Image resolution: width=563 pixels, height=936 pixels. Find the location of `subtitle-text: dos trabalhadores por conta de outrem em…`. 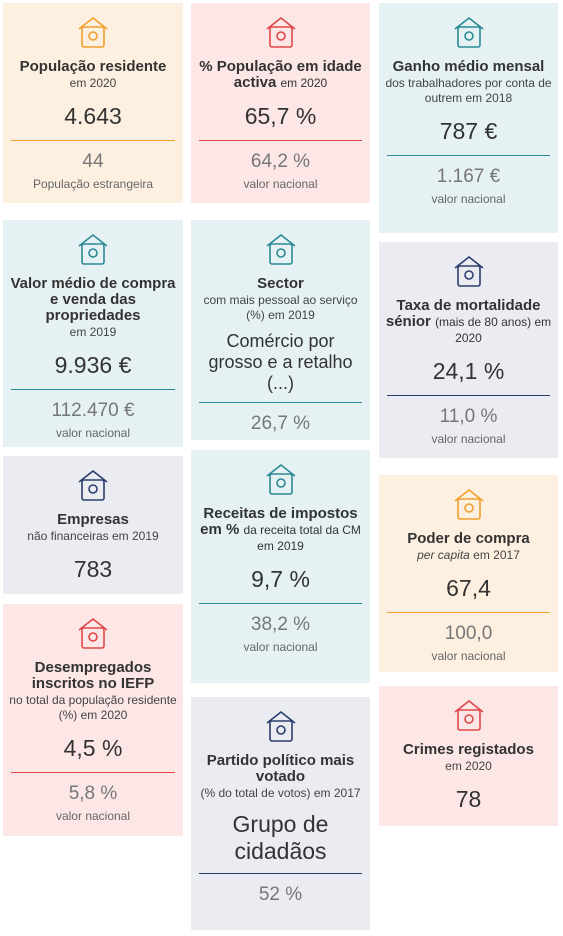

subtitle-text: dos trabalhadores por conta de outrem em… is located at coordinates (468, 90).